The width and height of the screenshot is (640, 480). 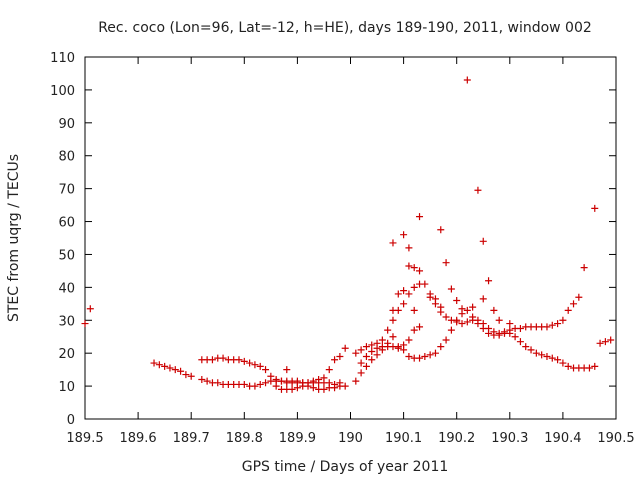 I want to click on y-tick-label: 60, so click(x=66, y=223).